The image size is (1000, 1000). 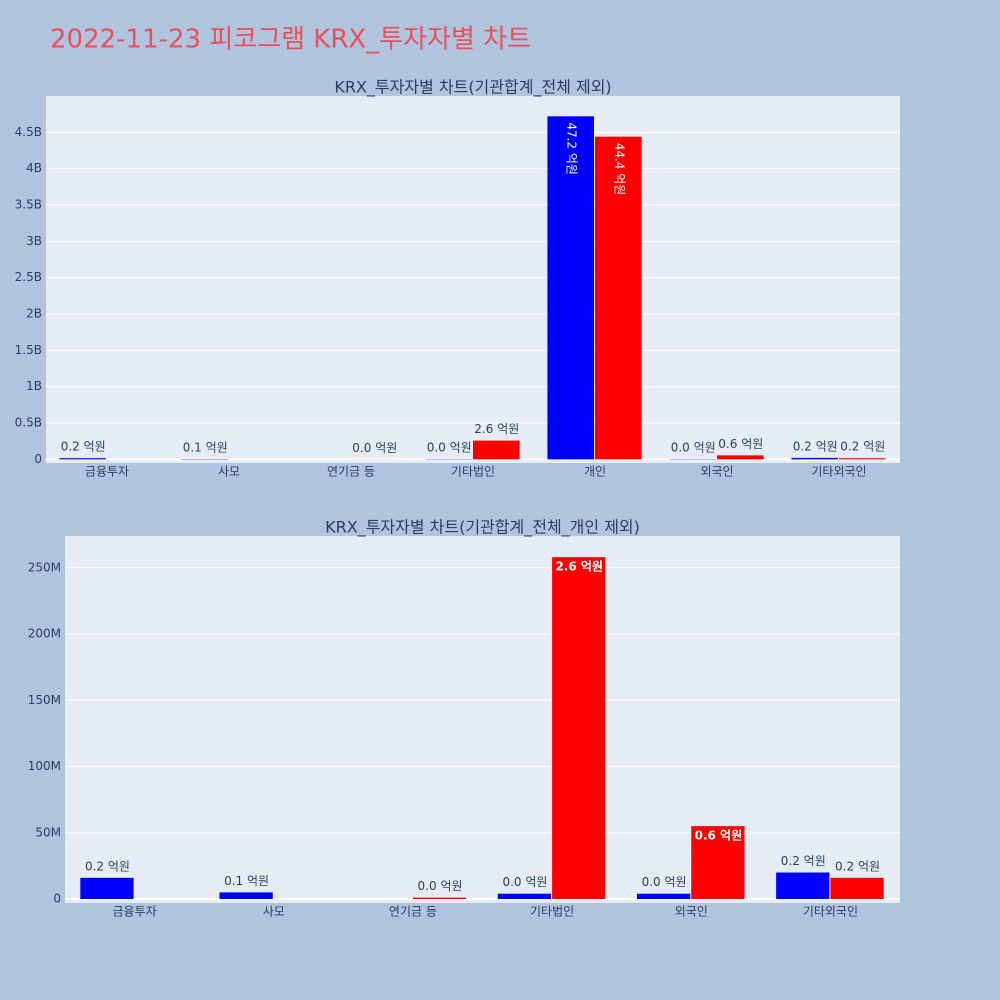 What do you see at coordinates (572, 148) in the screenshot?
I see `data-label: 47.2 억원` at bounding box center [572, 148].